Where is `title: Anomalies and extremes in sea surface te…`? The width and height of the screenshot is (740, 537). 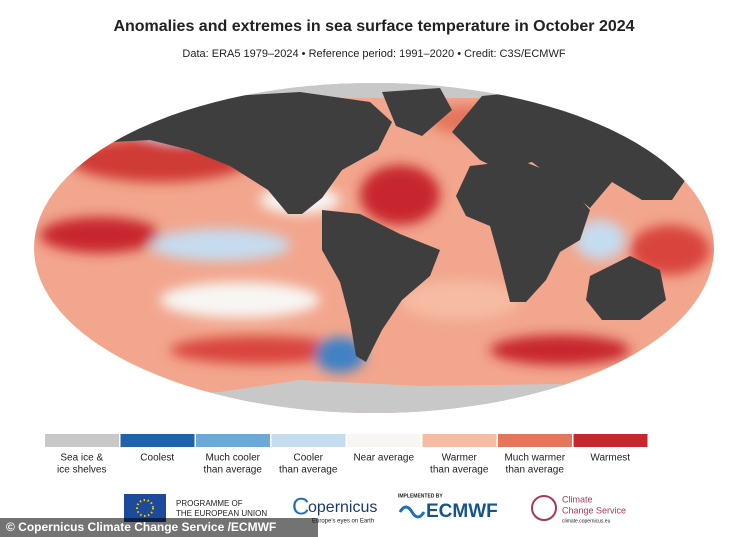 title: Anomalies and extremes in sea surface te… is located at coordinates (373, 26).